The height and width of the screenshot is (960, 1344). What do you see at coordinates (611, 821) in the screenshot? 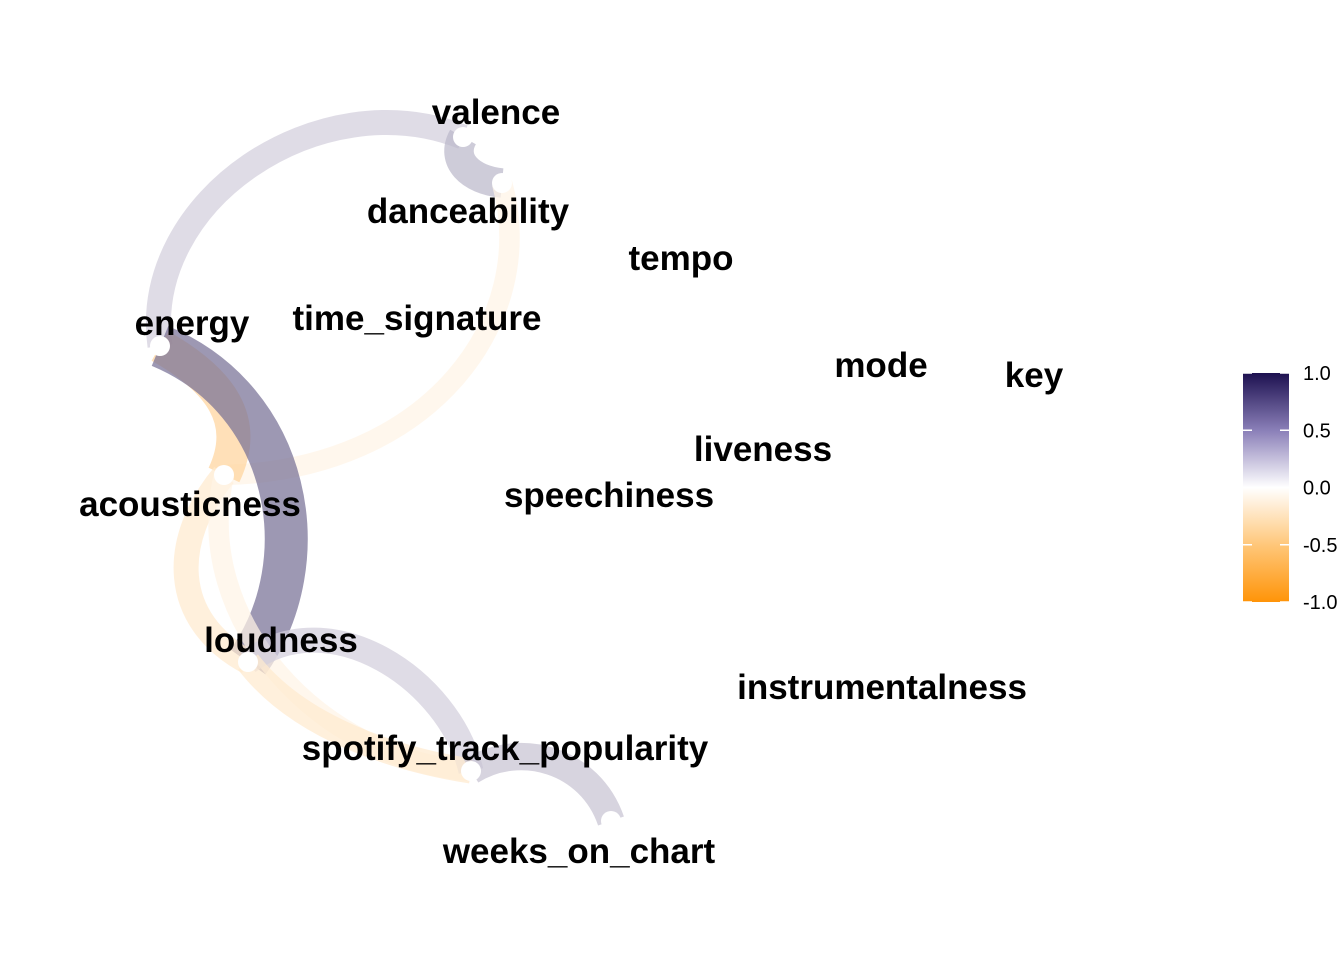
I see `node-point-weeks_on_chart` at bounding box center [611, 821].